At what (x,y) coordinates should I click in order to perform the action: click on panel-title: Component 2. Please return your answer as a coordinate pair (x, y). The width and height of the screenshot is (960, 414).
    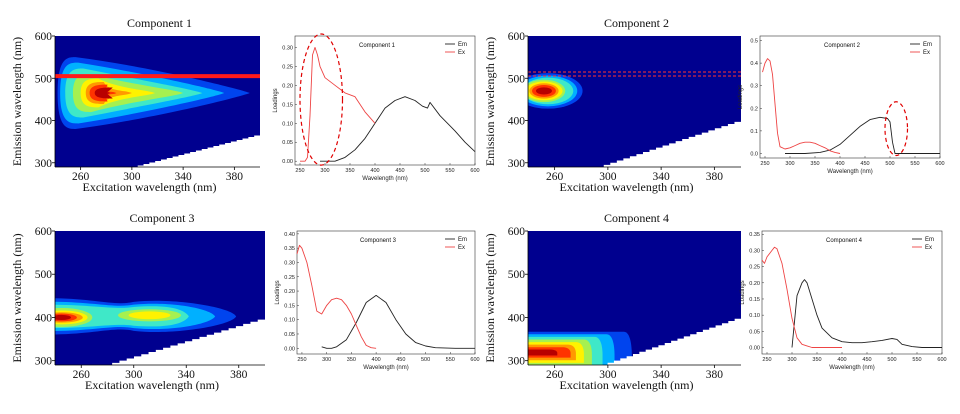
    Looking at the image, I should click on (636, 23).